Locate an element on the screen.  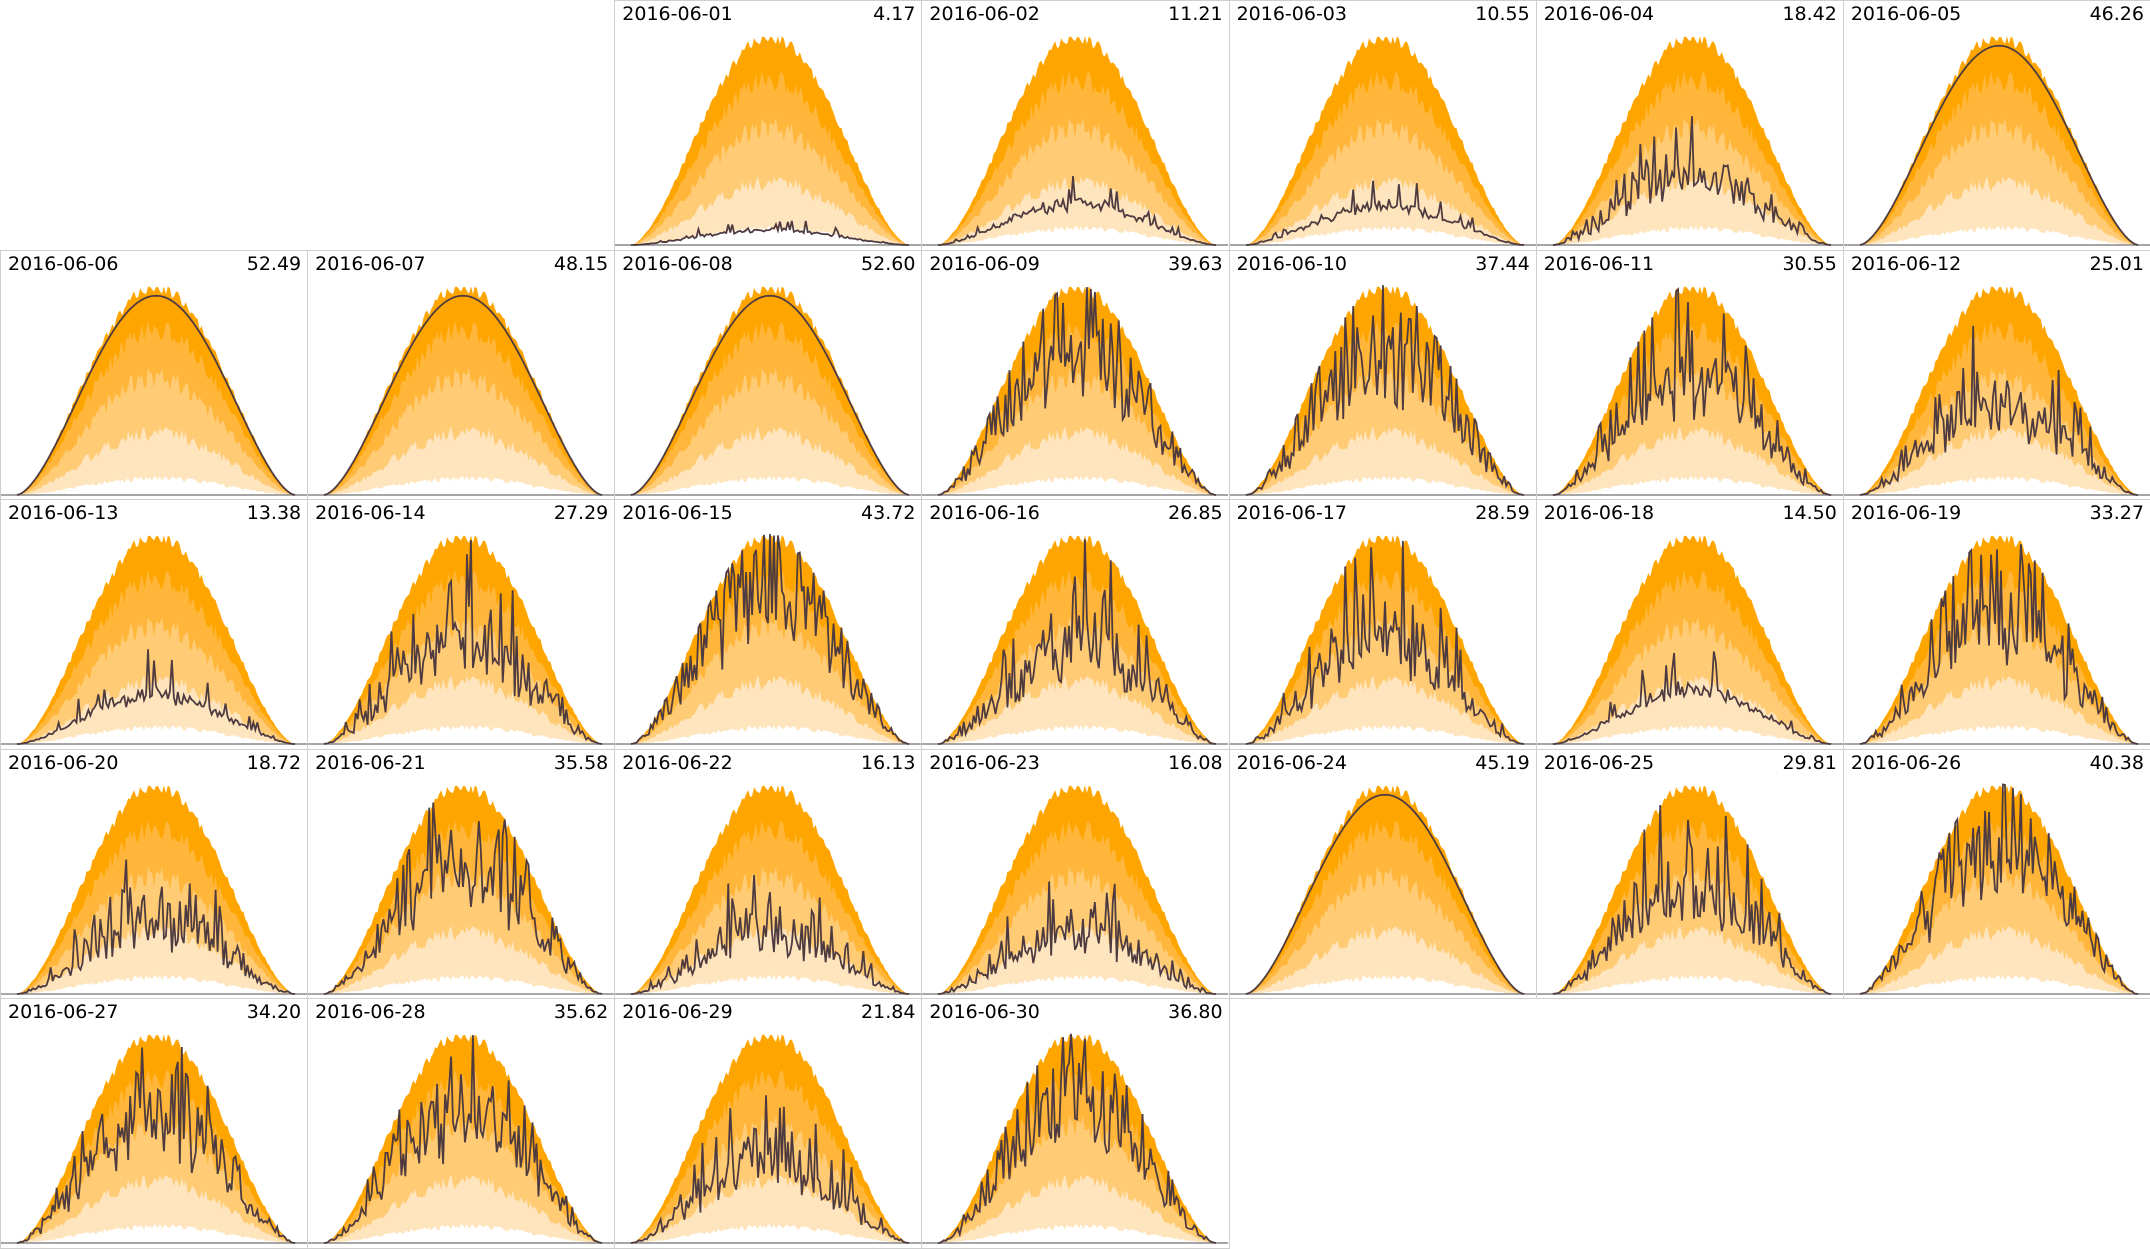
day-panel: 2016-06-13 13.38 is located at coordinates (154, 624).